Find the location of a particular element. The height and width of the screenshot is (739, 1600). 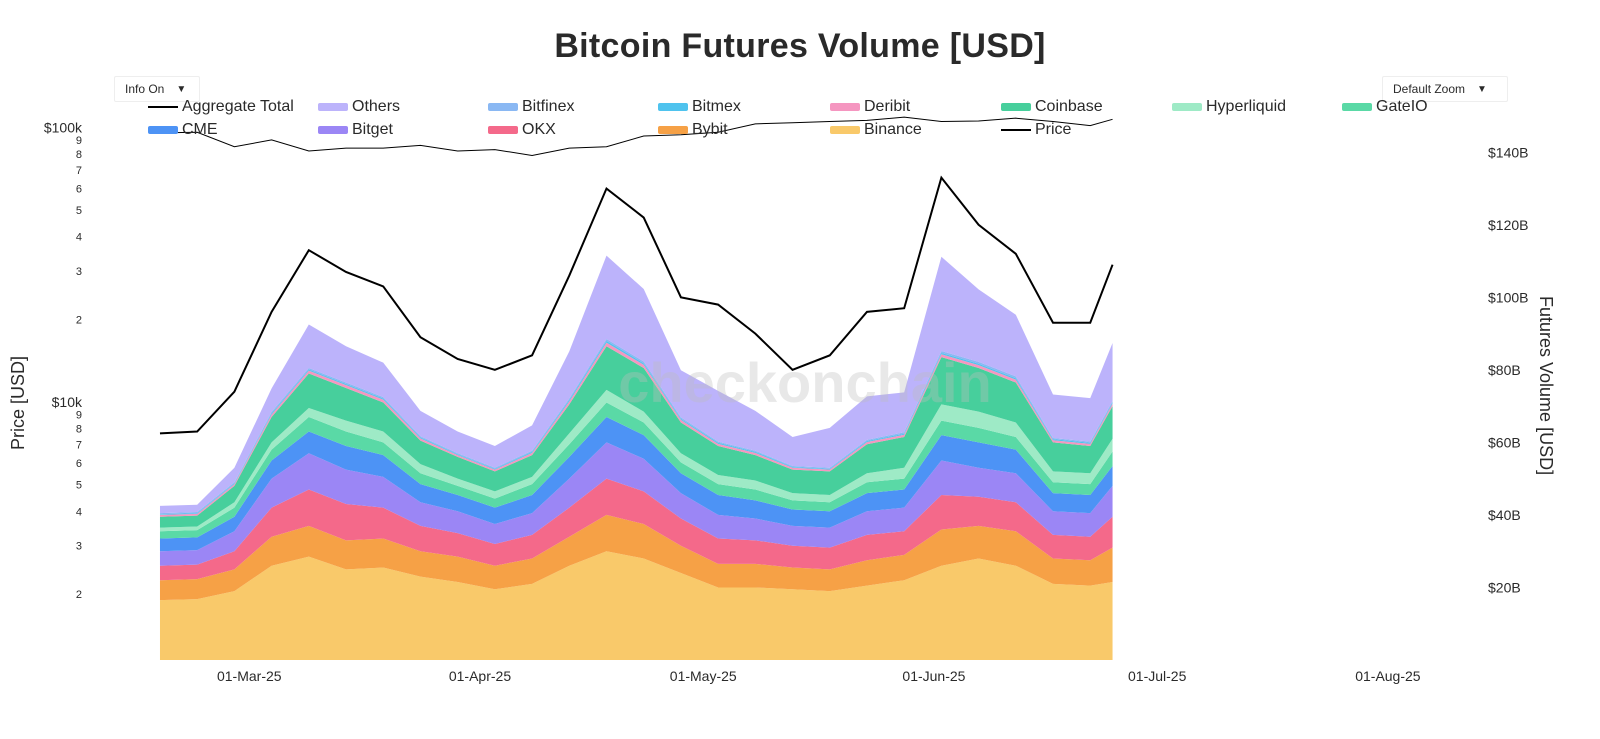

legend-item-bitget: Bitget is located at coordinates (355, 130).